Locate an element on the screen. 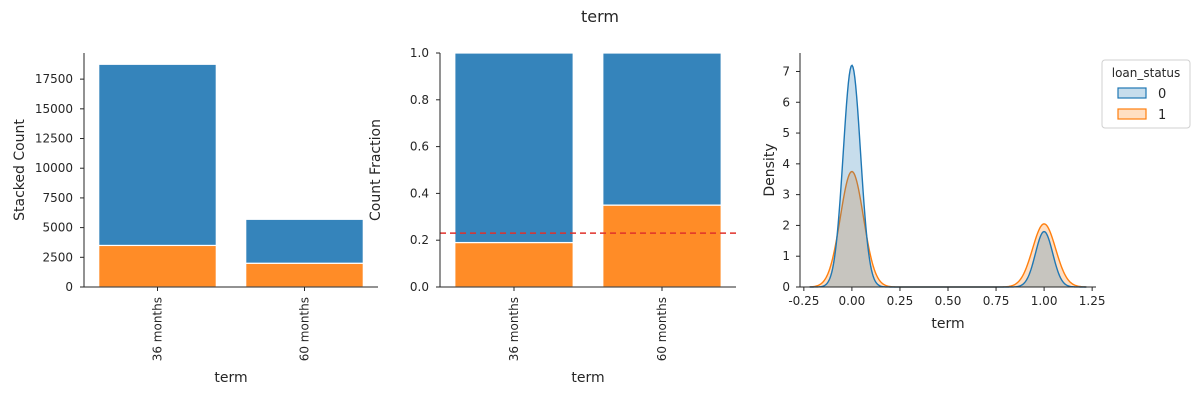 Image resolution: width=1200 pixels, height=400 pixels. y-tick-label: 1.0 is located at coordinates (419, 53).